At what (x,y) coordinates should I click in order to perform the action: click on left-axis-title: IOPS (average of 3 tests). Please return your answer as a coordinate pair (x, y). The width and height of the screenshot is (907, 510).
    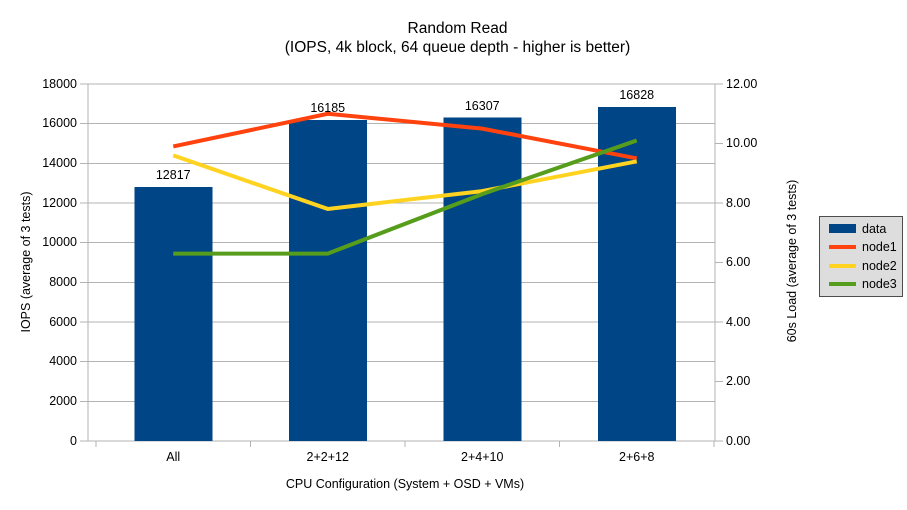
    Looking at the image, I should click on (26, 262).